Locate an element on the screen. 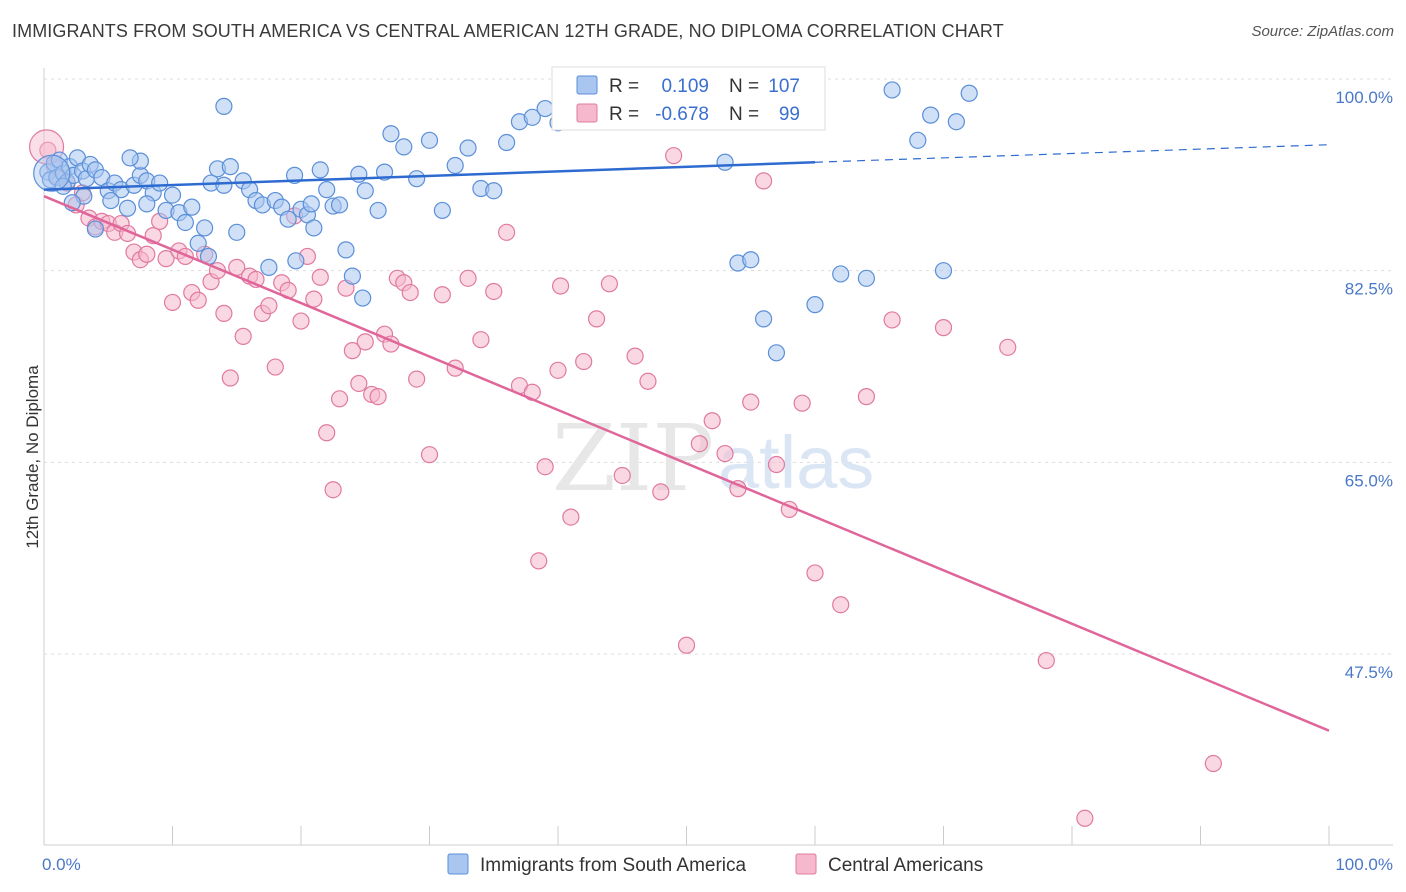  stats-legend-r-value-pink: -0.678 is located at coordinates (682, 114).